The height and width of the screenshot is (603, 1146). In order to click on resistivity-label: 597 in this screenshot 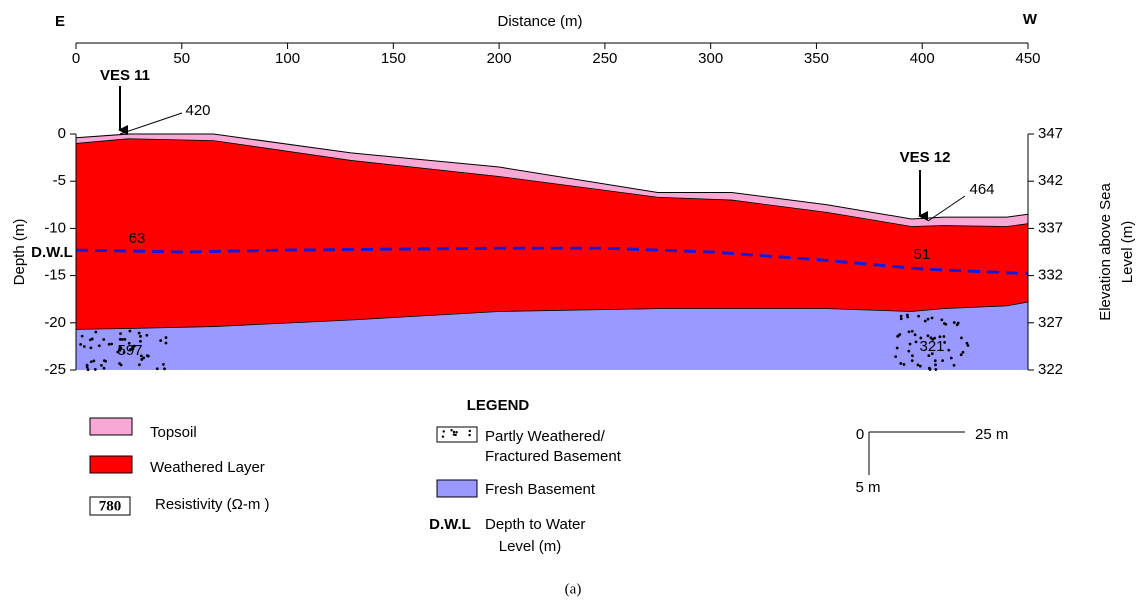, I will do `click(129, 350)`.